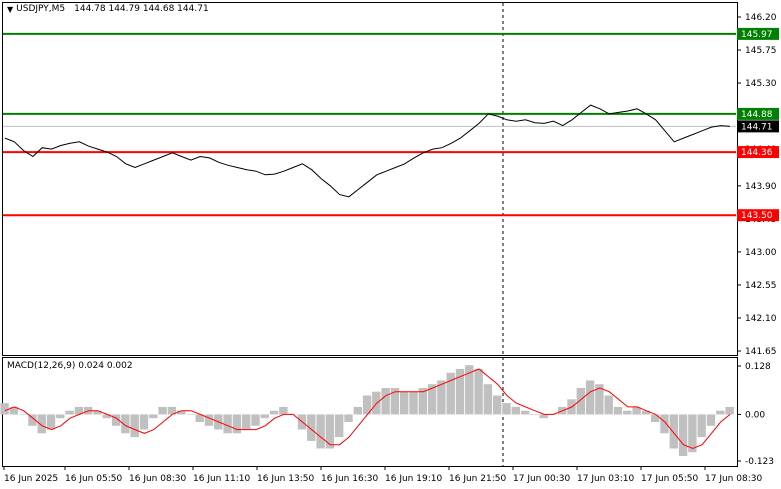 This screenshot has width=781, height=489. Describe the element at coordinates (93, 479) in the screenshot. I see `time-axis-label: 16 Jun 05:50` at that location.